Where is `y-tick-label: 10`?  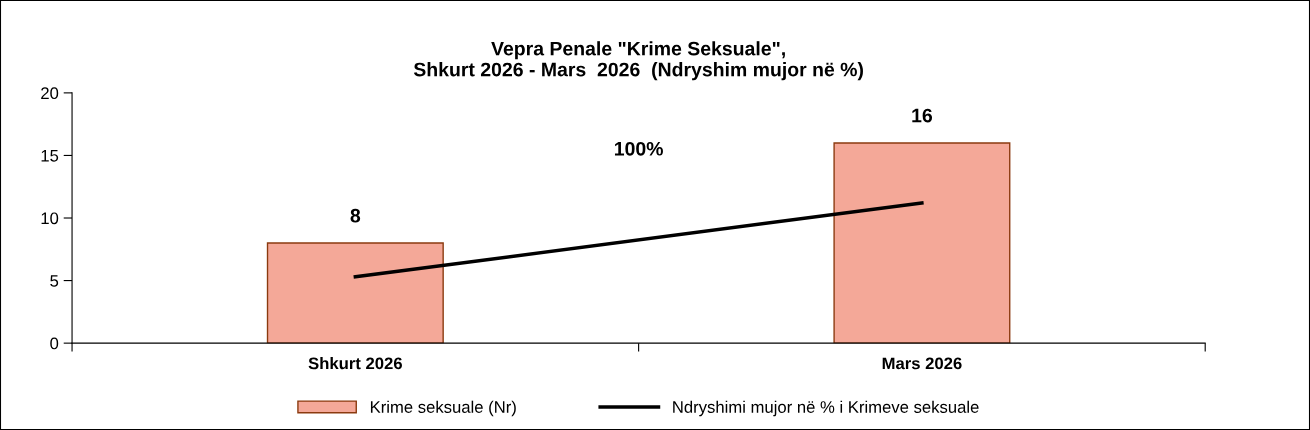
y-tick-label: 10 is located at coordinates (50, 218).